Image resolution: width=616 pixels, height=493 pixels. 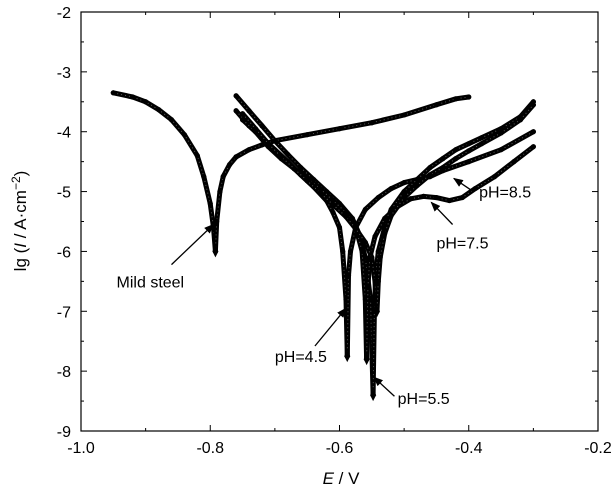 What do you see at coordinates (16, 183) in the screenshot?
I see `y-axis-title-exponent: −2` at bounding box center [16, 183].